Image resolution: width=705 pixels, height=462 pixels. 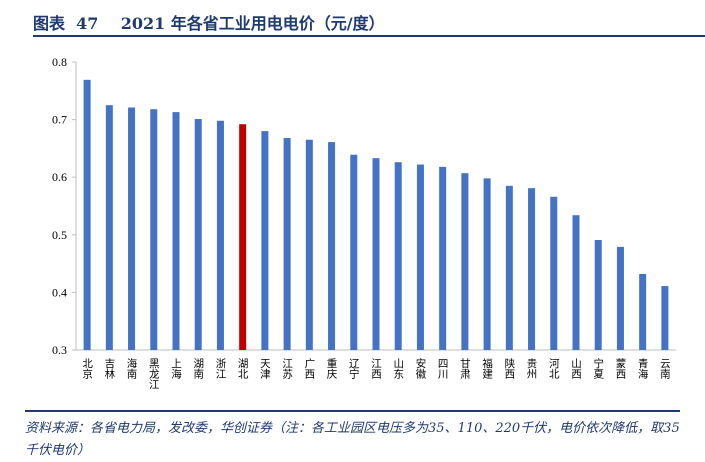 What do you see at coordinates (465, 368) in the screenshot?
I see `category-label: 甘肃` at bounding box center [465, 368].